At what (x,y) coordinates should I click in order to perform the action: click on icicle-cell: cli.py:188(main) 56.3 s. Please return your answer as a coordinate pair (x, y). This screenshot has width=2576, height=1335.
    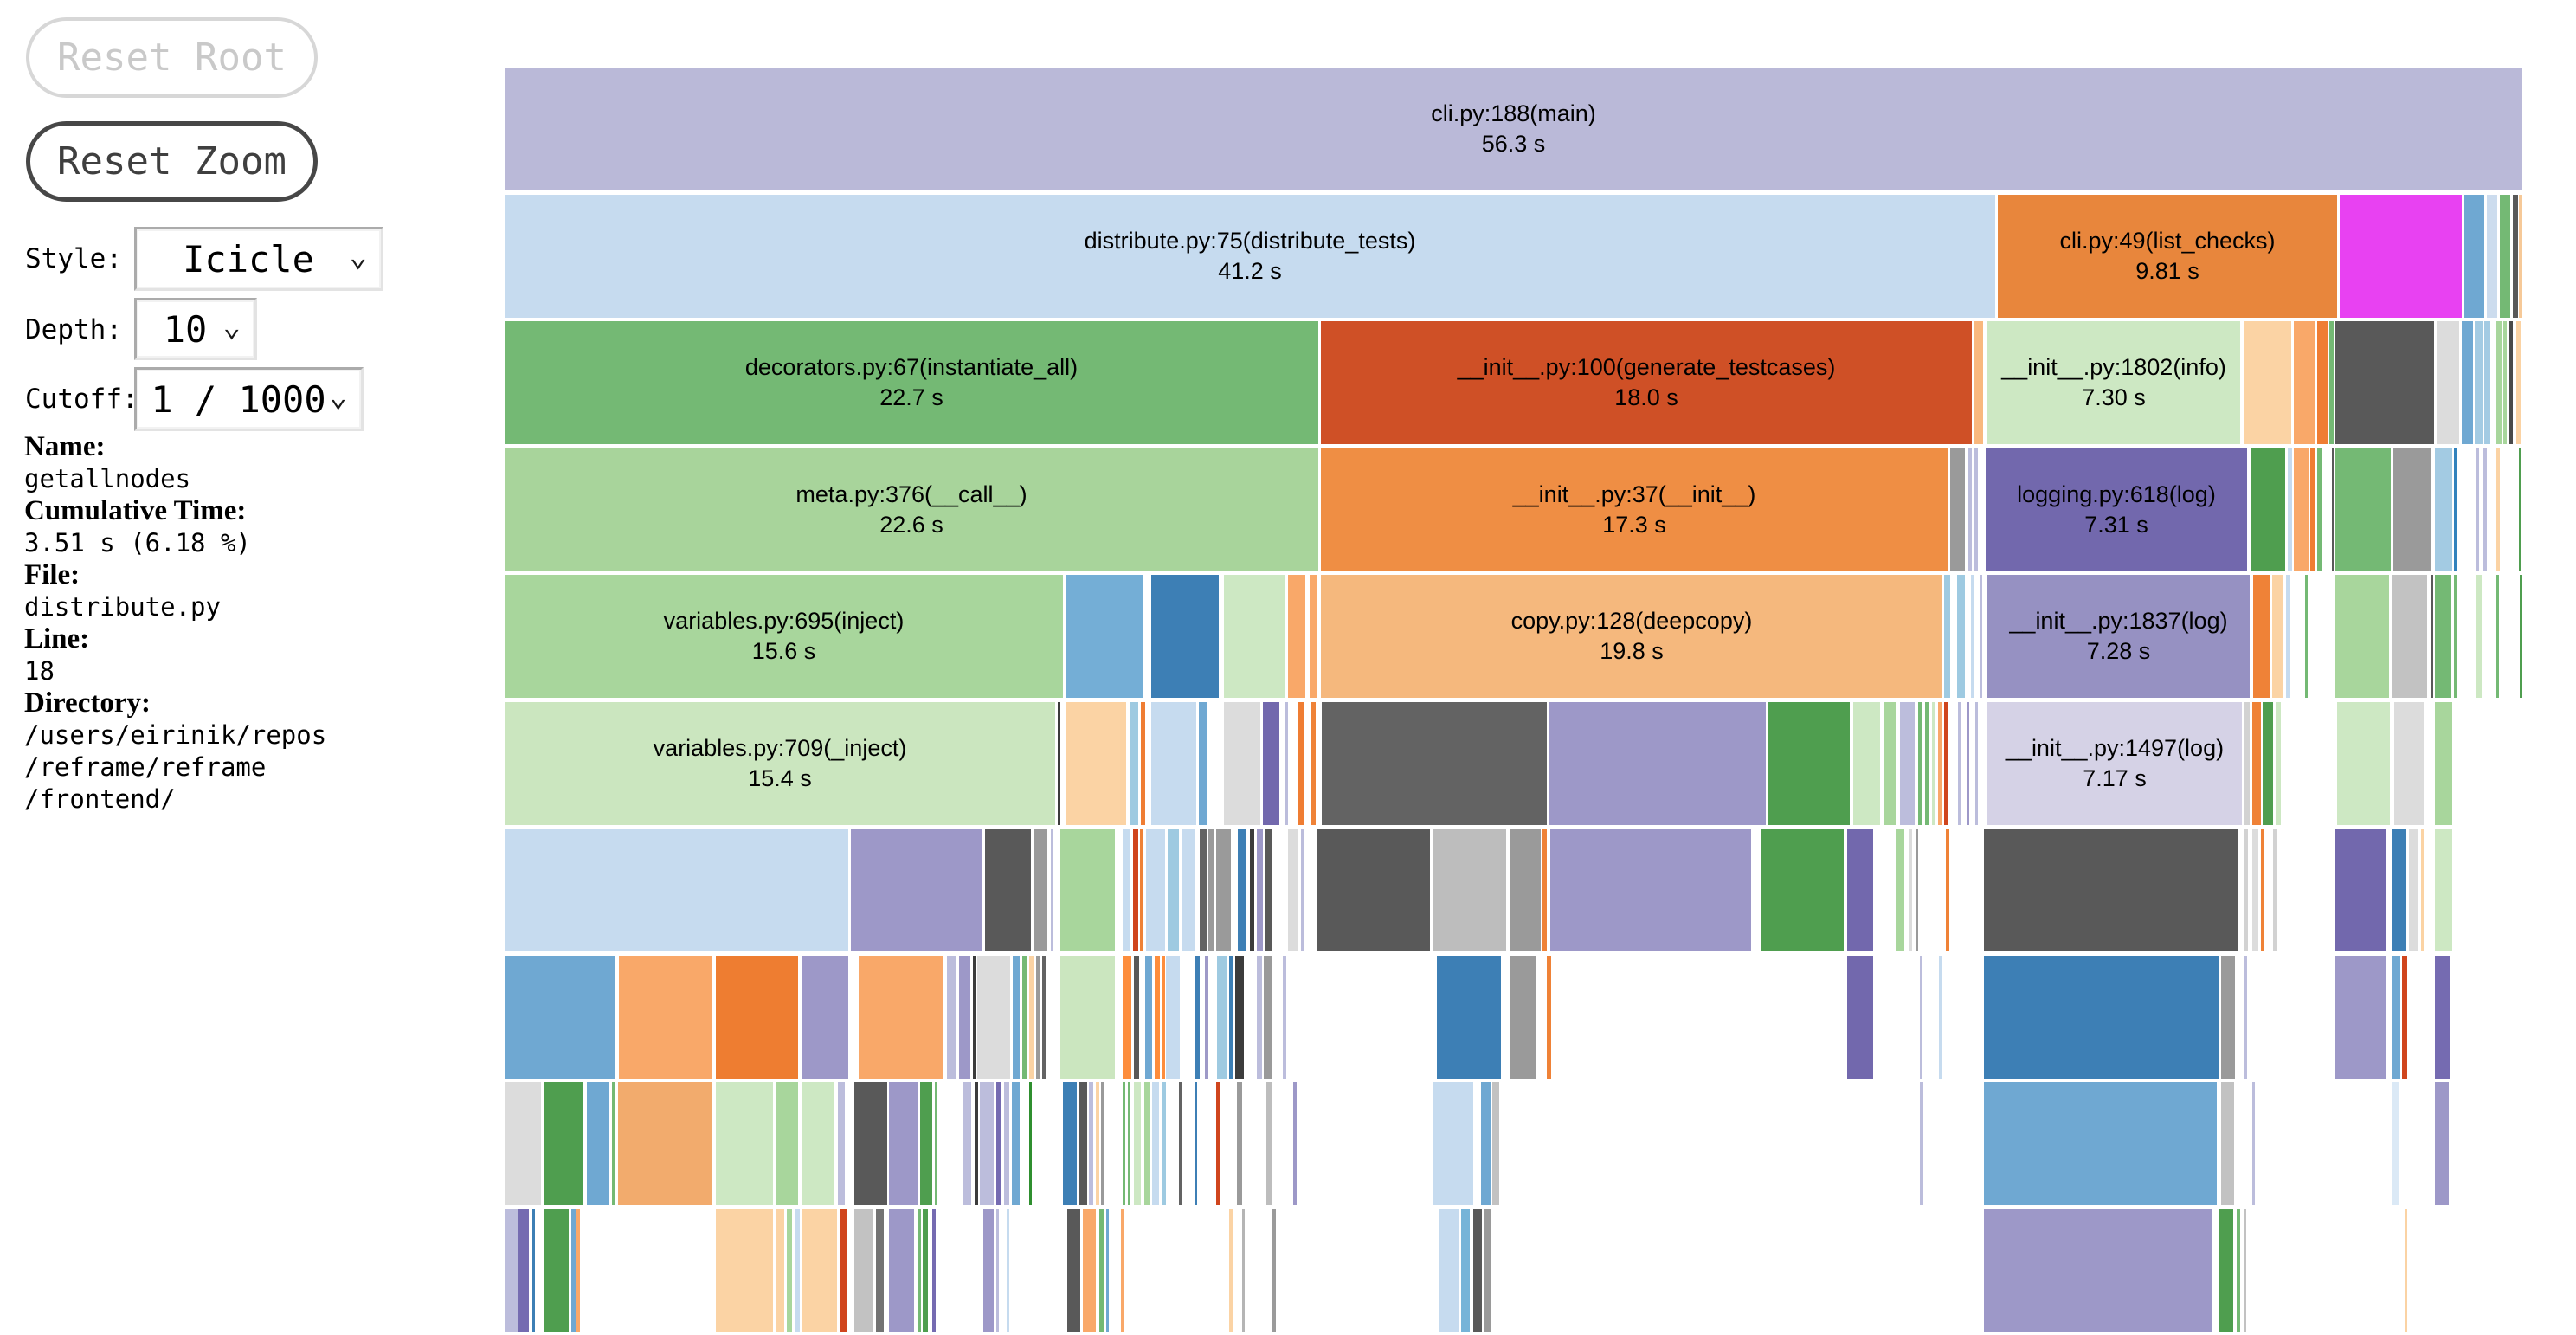
    Looking at the image, I should click on (1513, 129).